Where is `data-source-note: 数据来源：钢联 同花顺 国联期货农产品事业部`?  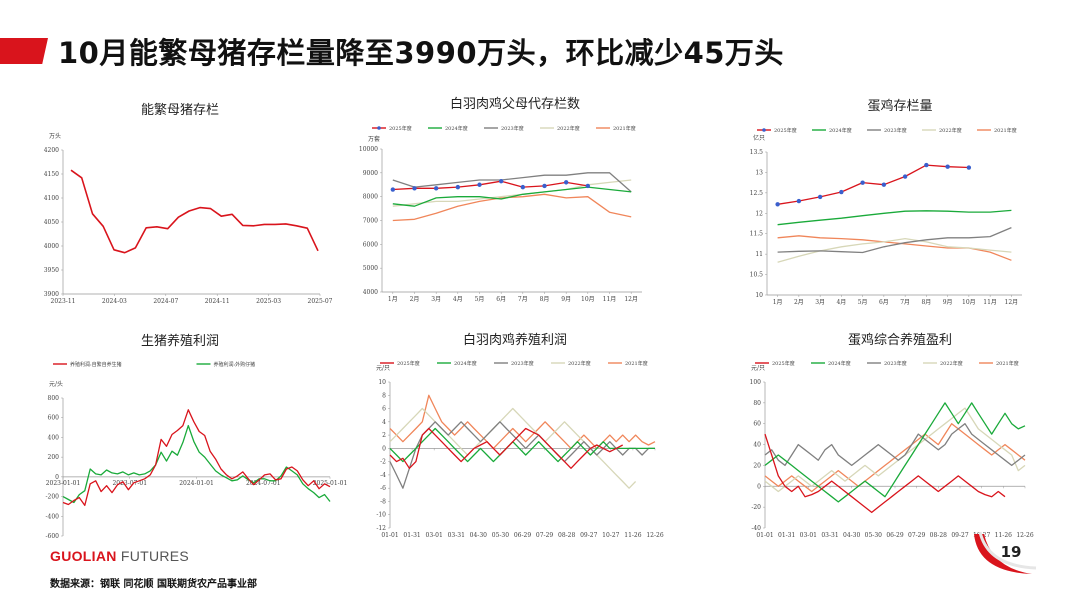
data-source-note: 数据来源：钢联 同花顺 国联期货农产品事业部 is located at coordinates (153, 584).